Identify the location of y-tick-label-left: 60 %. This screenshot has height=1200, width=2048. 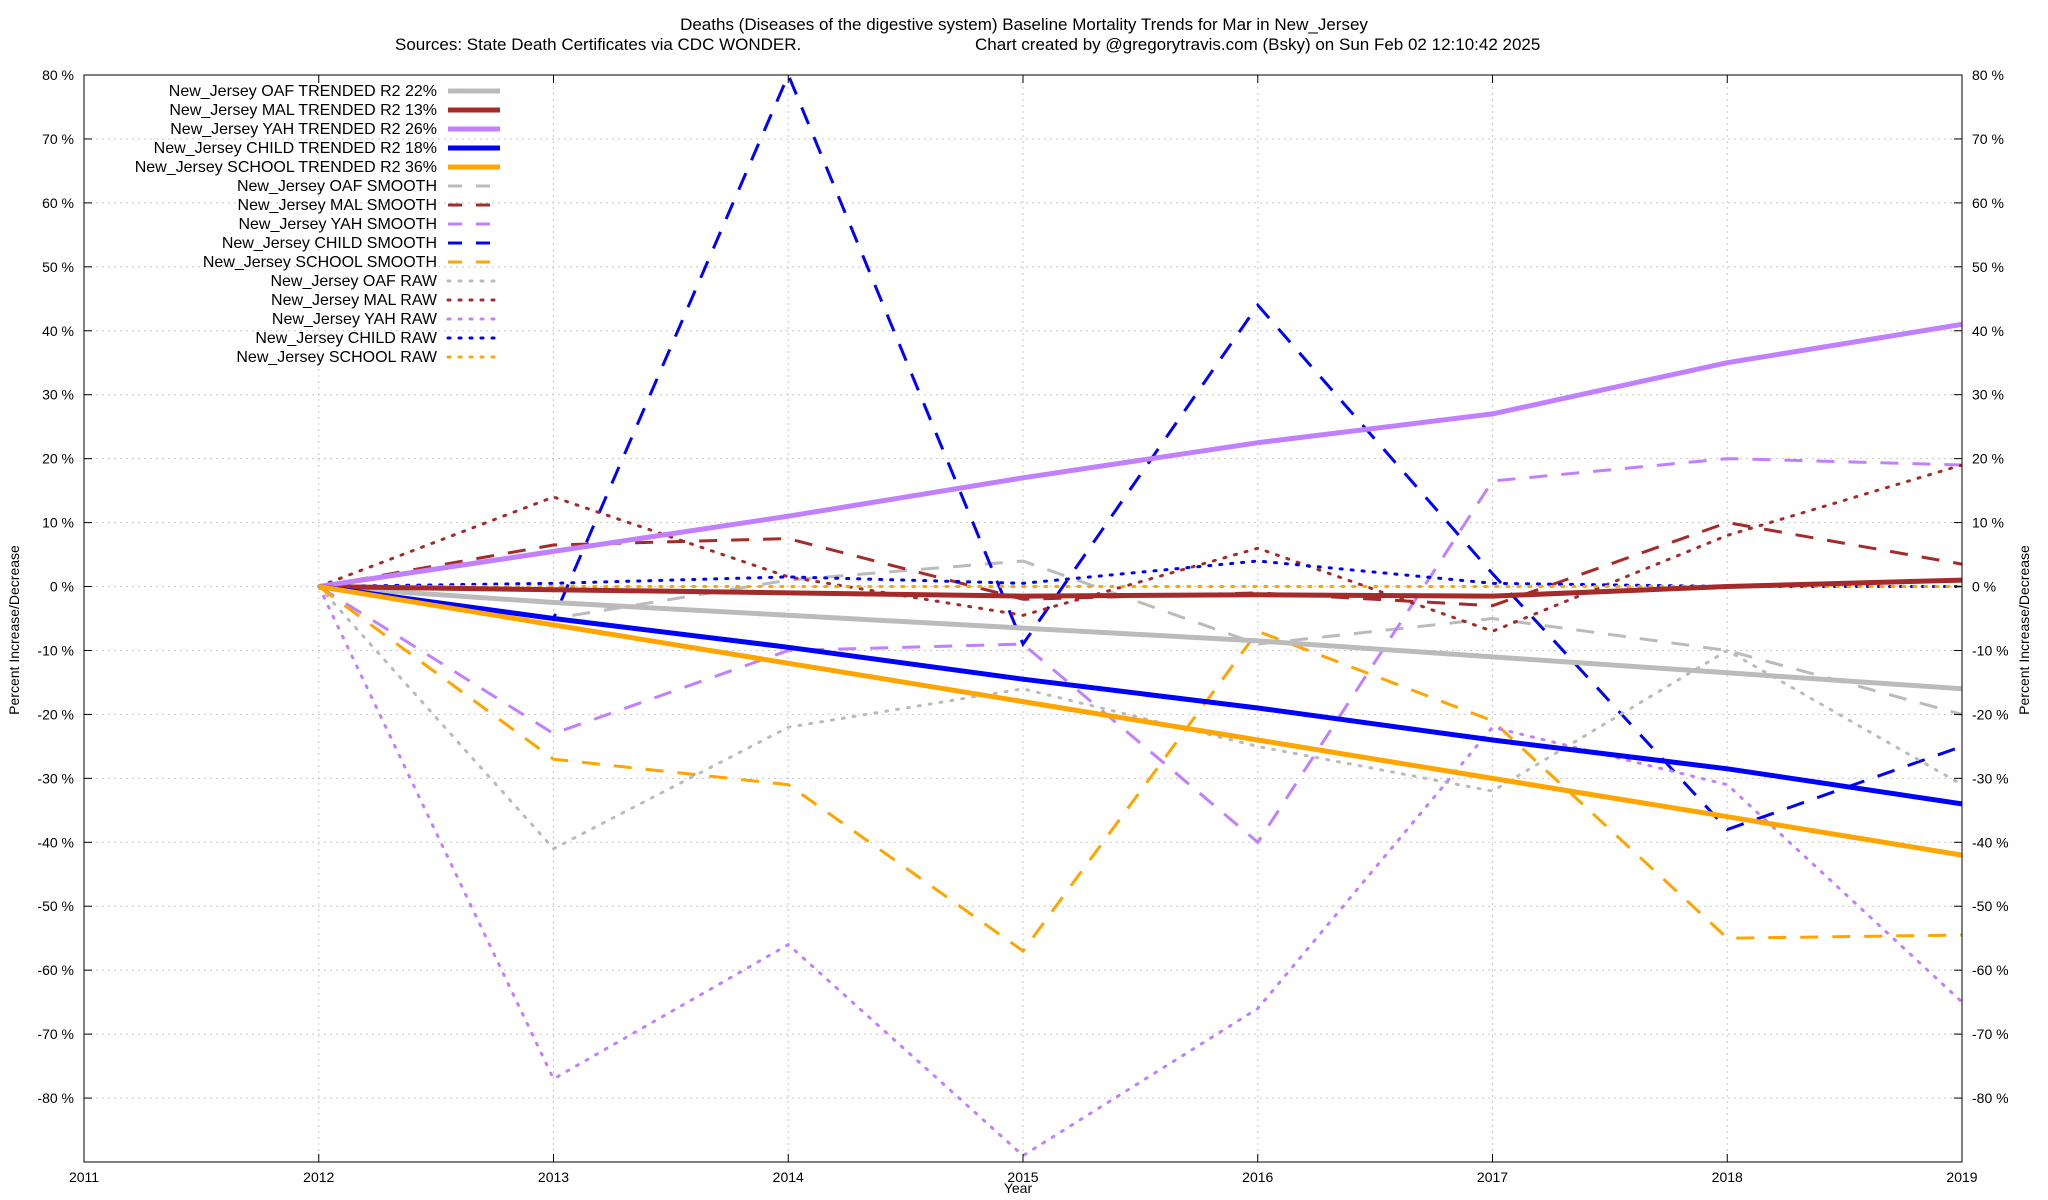
(58, 203).